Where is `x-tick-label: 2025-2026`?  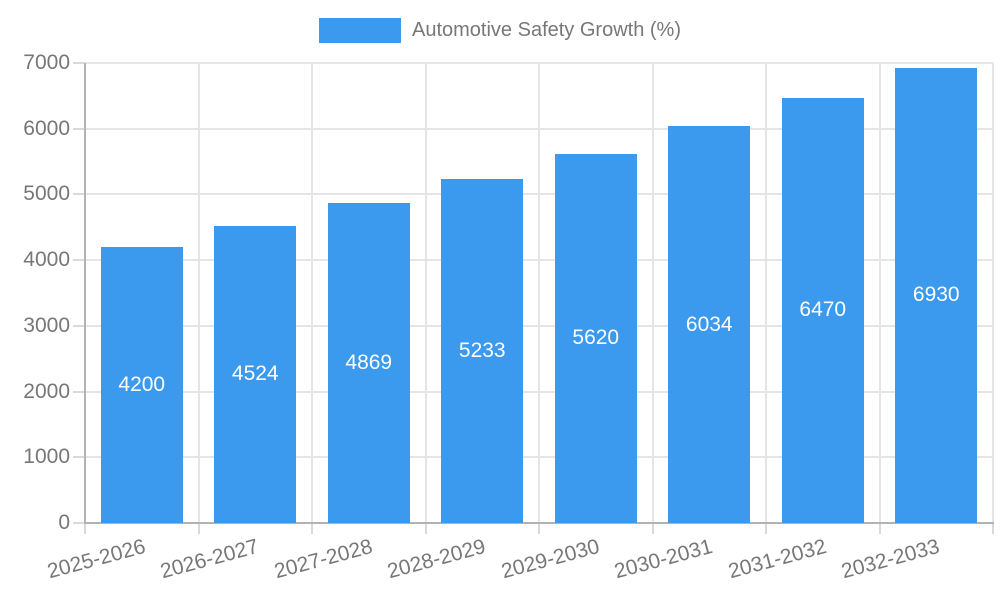 x-tick-label: 2025-2026 is located at coordinates (96, 559).